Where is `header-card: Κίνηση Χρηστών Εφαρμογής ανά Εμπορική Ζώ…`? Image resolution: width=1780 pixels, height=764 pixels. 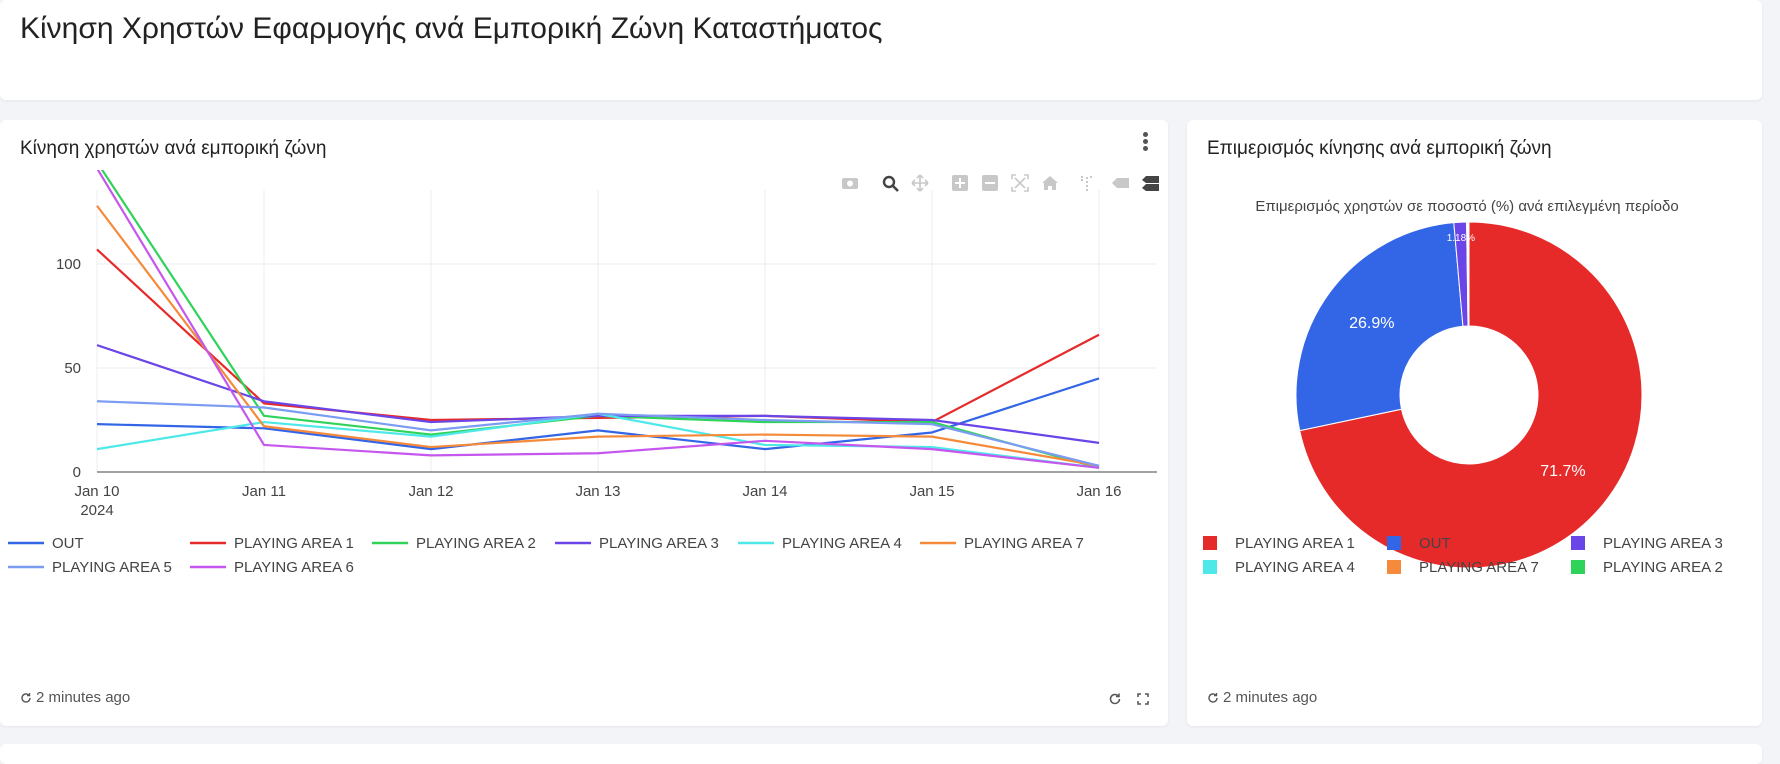 header-card: Κίνηση Χρηστών Εφαρμογής ανά Εμπορική Ζώ… is located at coordinates (881, 50).